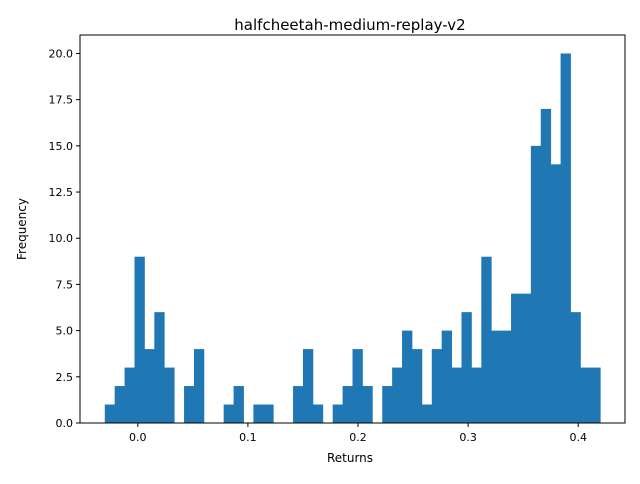 The width and height of the screenshot is (640, 484). Describe the element at coordinates (65, 377) in the screenshot. I see `y-tick-label: 2.5` at that location.